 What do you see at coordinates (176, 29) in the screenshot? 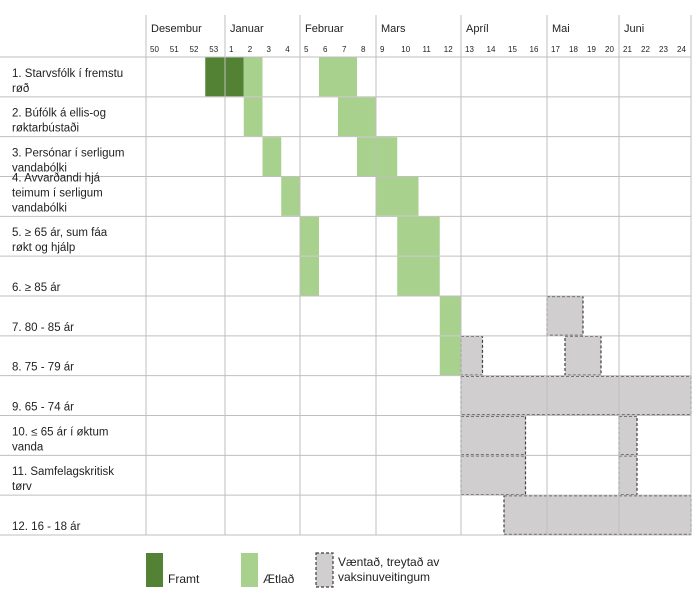
I see `month-label: Desembur` at bounding box center [176, 29].